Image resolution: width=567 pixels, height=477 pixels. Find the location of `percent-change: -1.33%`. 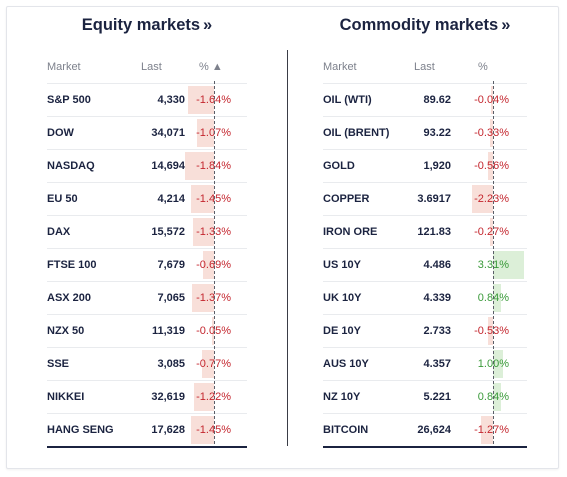

percent-change: -1.33% is located at coordinates (213, 232).